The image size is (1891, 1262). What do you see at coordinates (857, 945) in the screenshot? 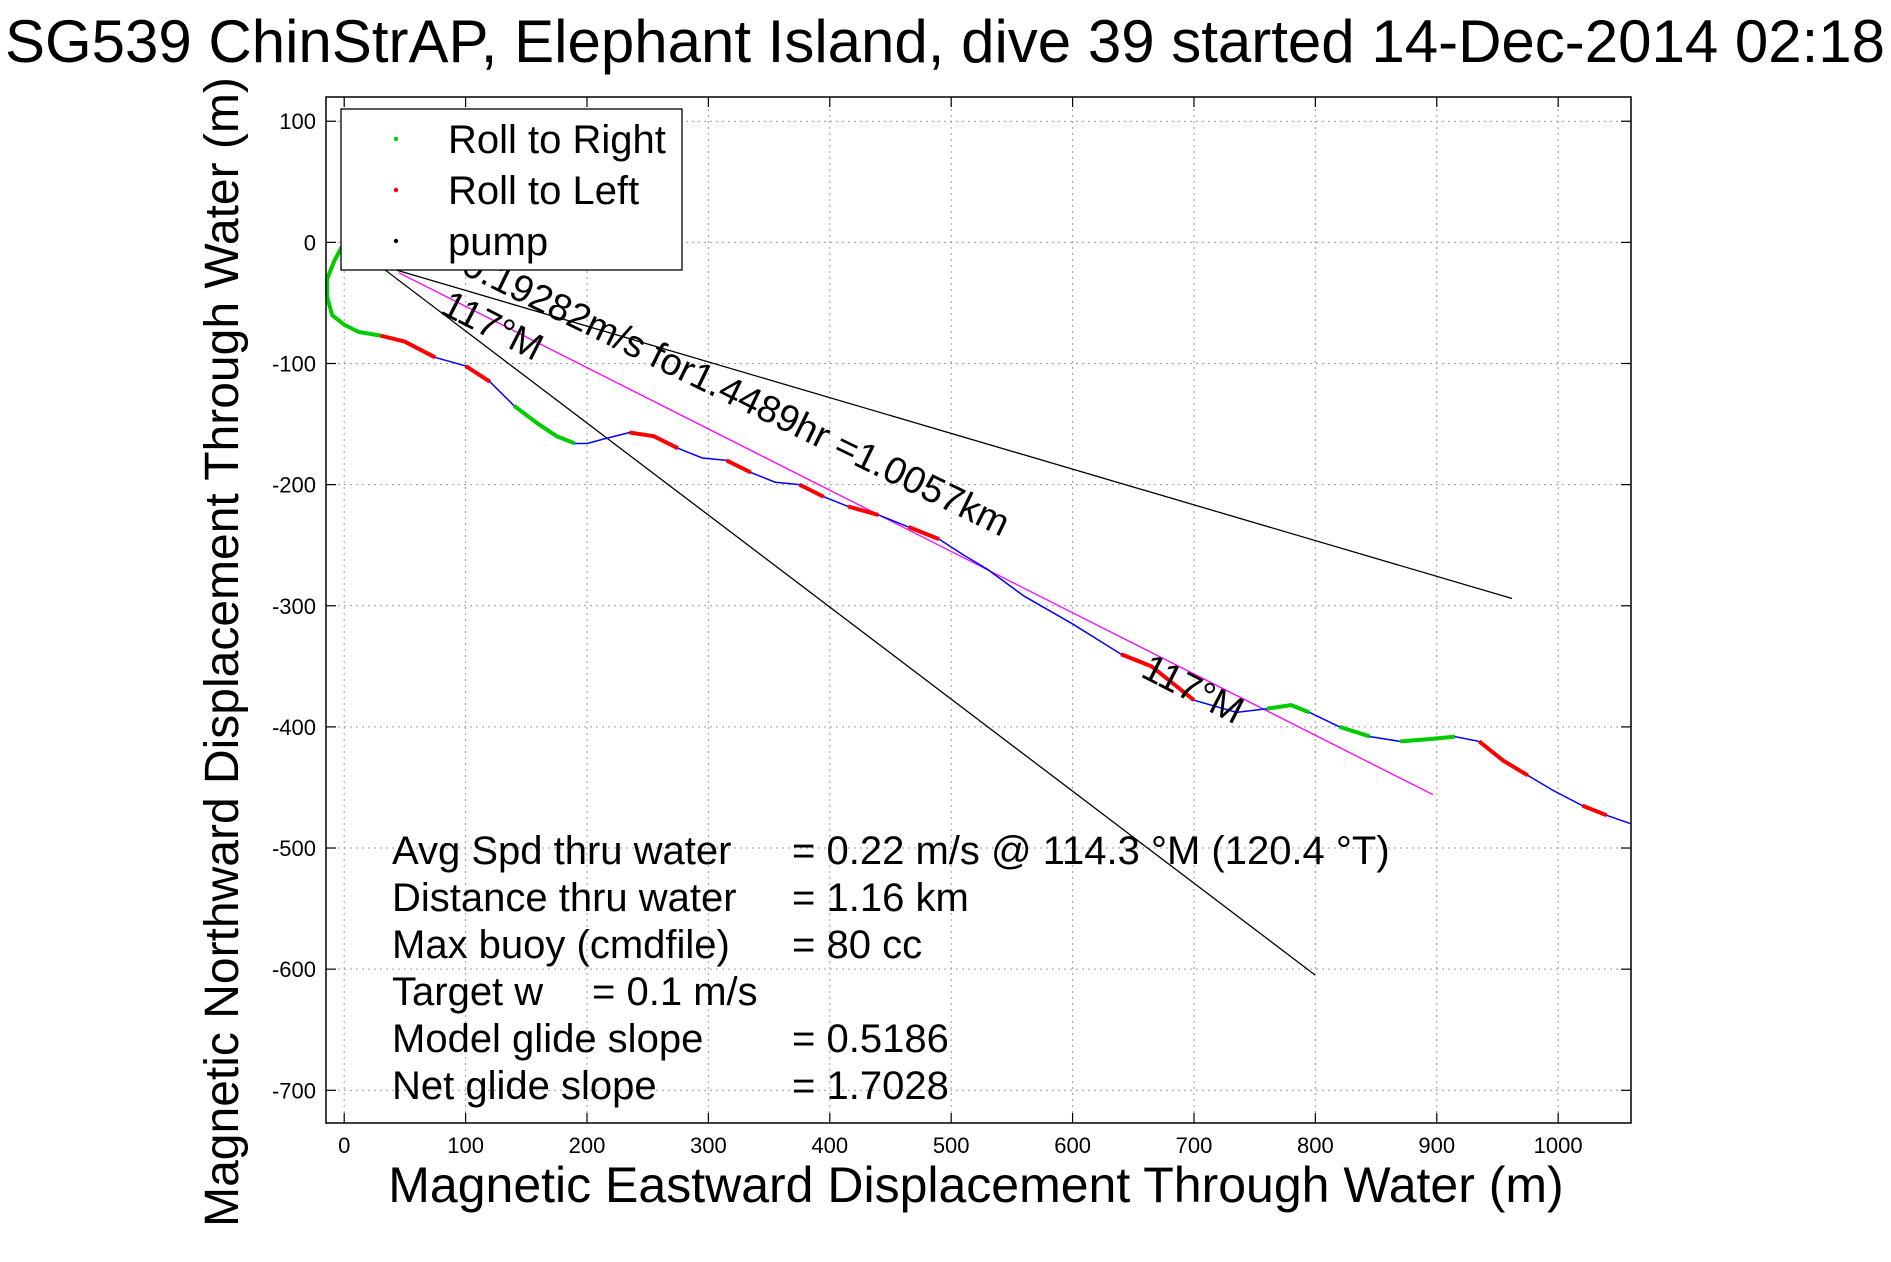
I see `stat-value: = 80 cc` at bounding box center [857, 945].